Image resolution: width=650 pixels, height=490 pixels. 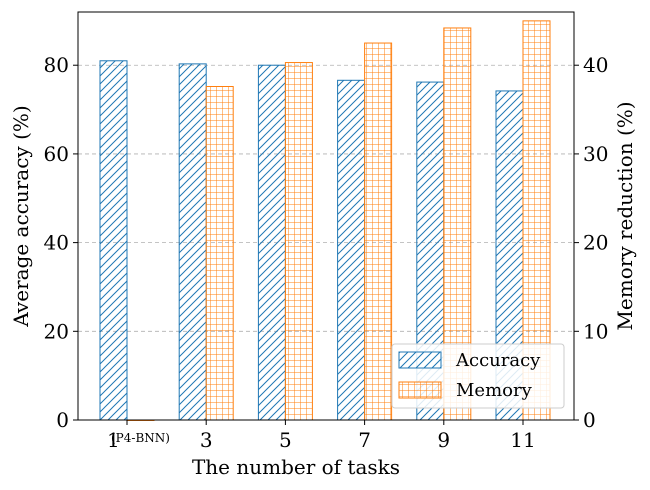 What do you see at coordinates (625, 215) in the screenshot?
I see `y-axis-right-title: Memory reduction (%)` at bounding box center [625, 215].